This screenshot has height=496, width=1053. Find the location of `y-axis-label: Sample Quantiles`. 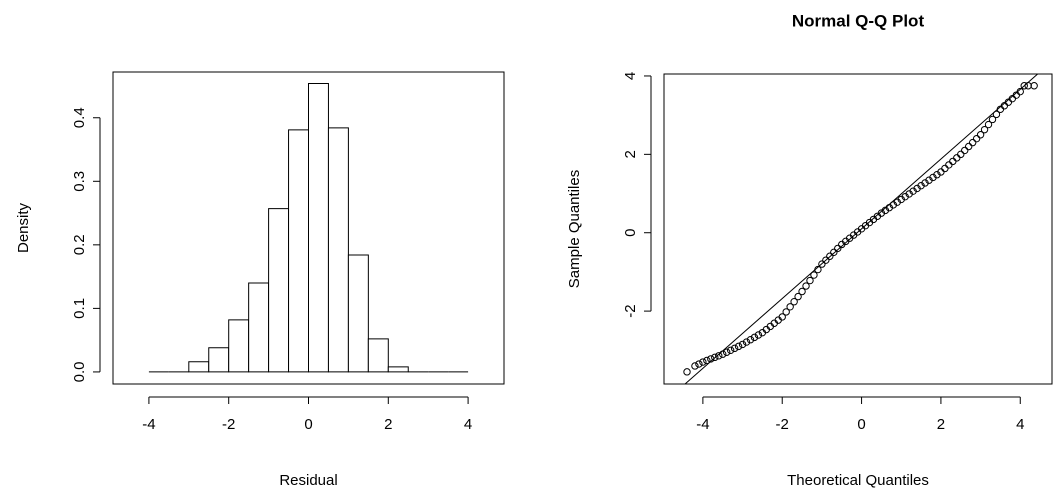

y-axis-label: Sample Quantiles is located at coordinates (574, 229).